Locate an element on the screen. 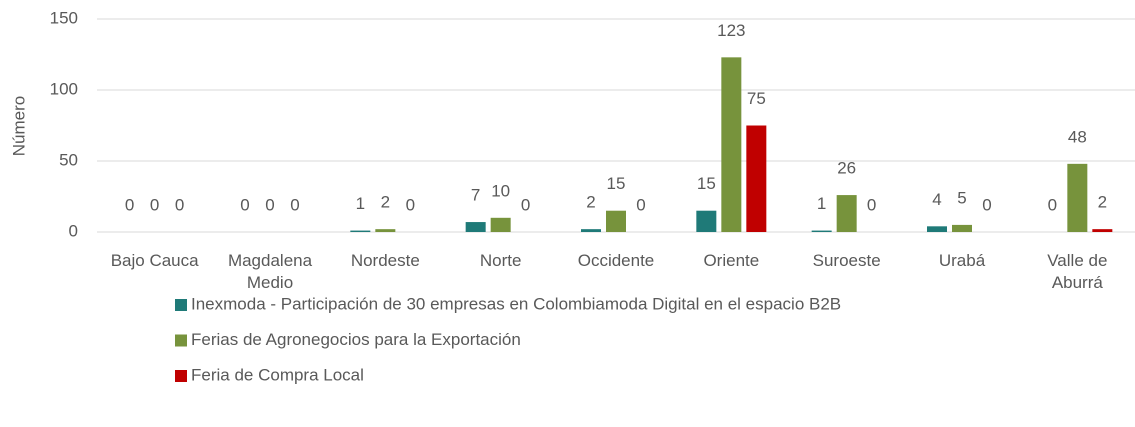 The width and height of the screenshot is (1135, 427). data-label: 4 is located at coordinates (936, 199).